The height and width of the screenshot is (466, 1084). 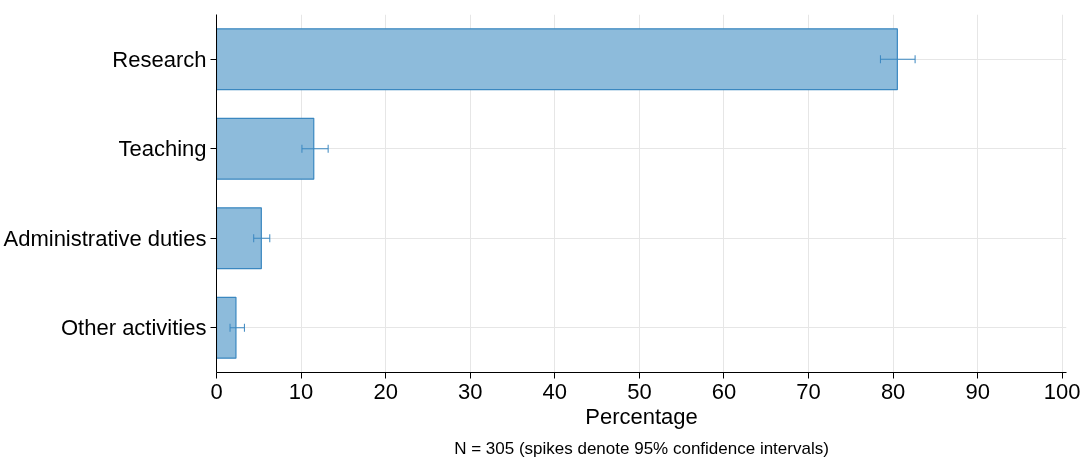 What do you see at coordinates (470, 391) in the screenshot?
I see `x-tick-label: 30` at bounding box center [470, 391].